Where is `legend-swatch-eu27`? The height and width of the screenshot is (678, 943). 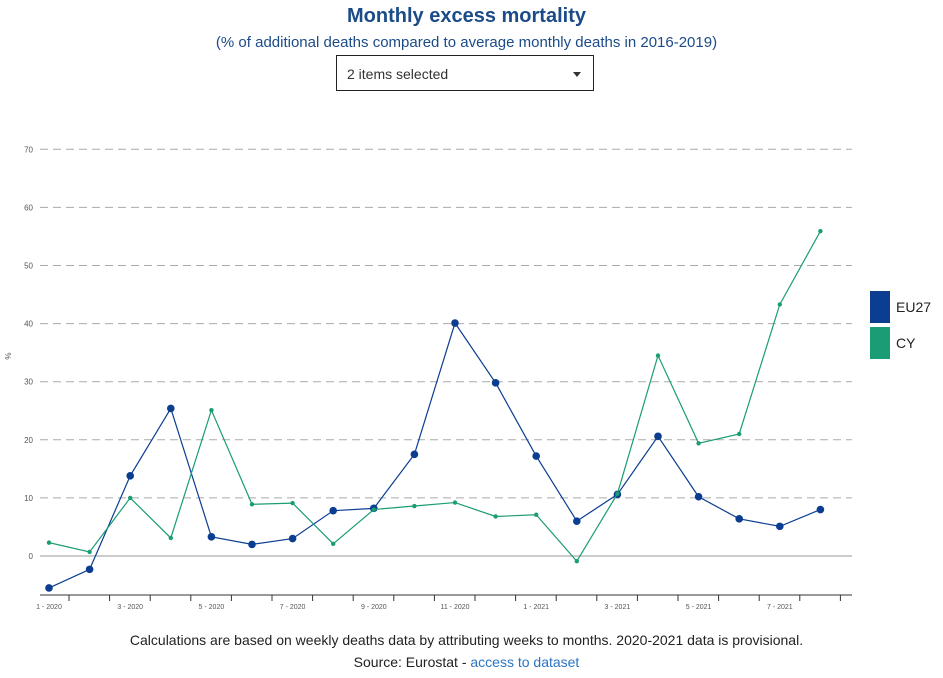 legend-swatch-eu27 is located at coordinates (880, 307).